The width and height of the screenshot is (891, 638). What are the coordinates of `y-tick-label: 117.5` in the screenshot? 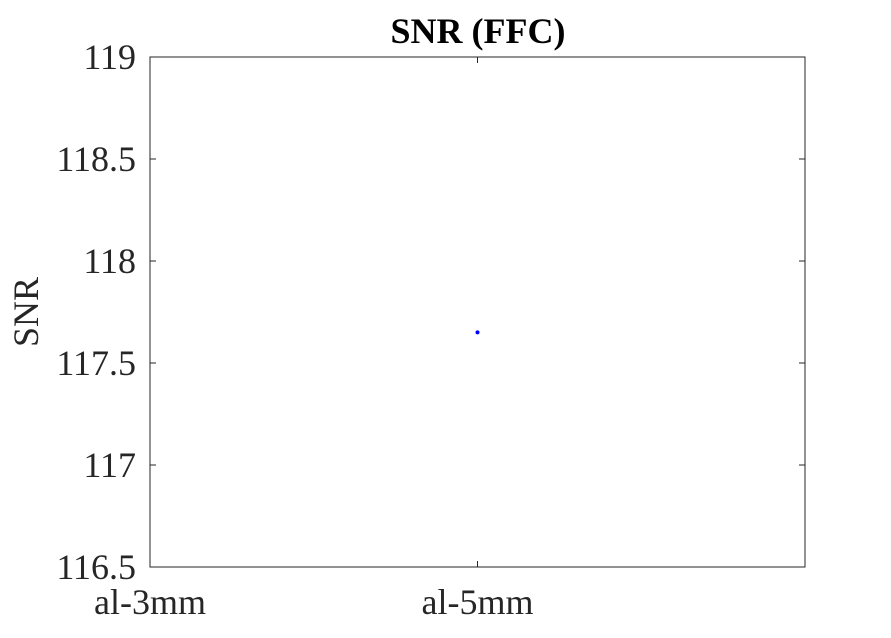 It's located at (96, 363).